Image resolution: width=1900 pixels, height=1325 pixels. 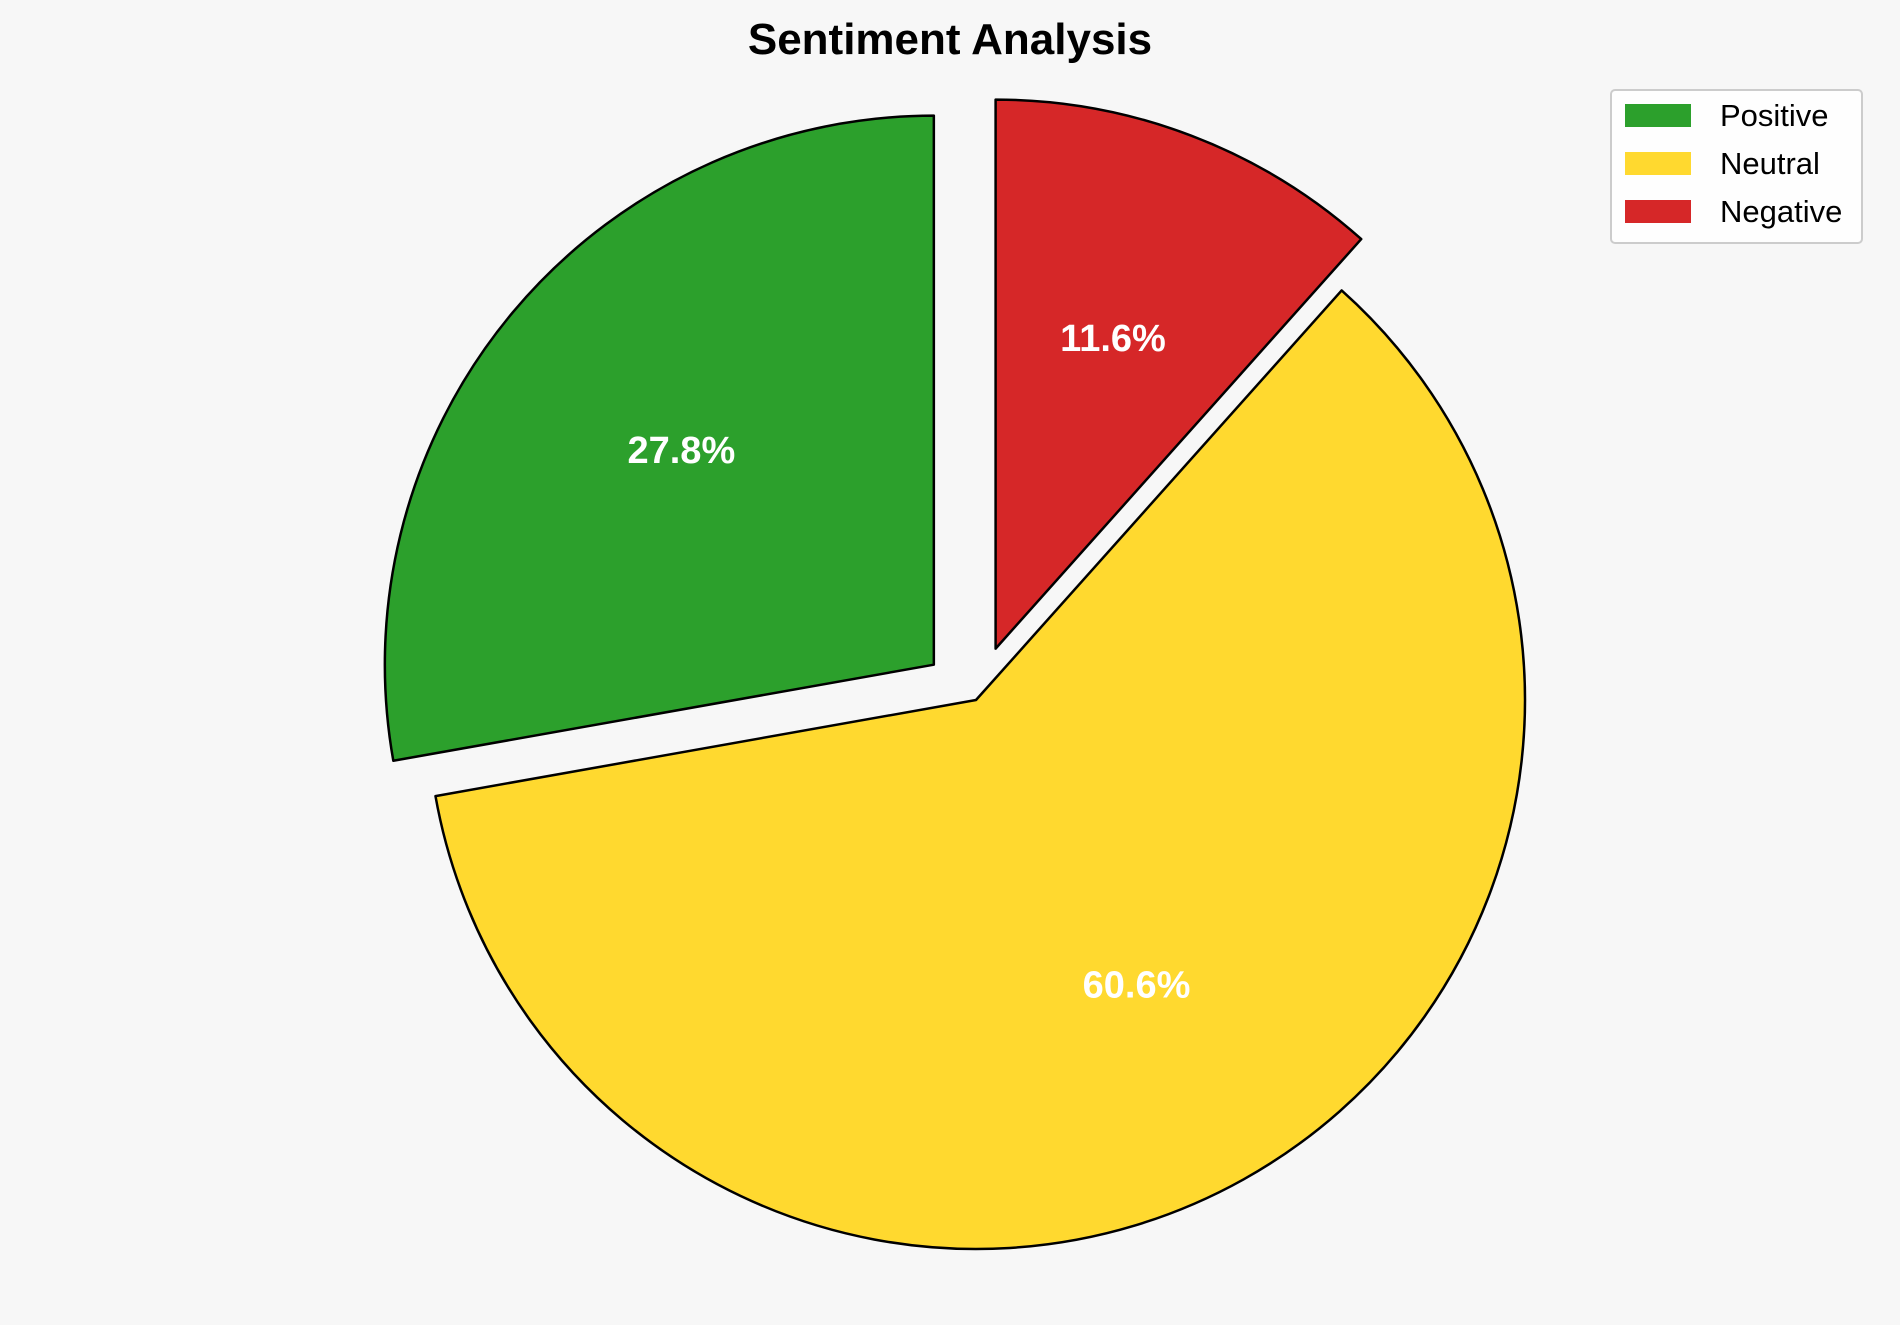 What do you see at coordinates (1658, 211) in the screenshot?
I see `legend-swatch-negative` at bounding box center [1658, 211].